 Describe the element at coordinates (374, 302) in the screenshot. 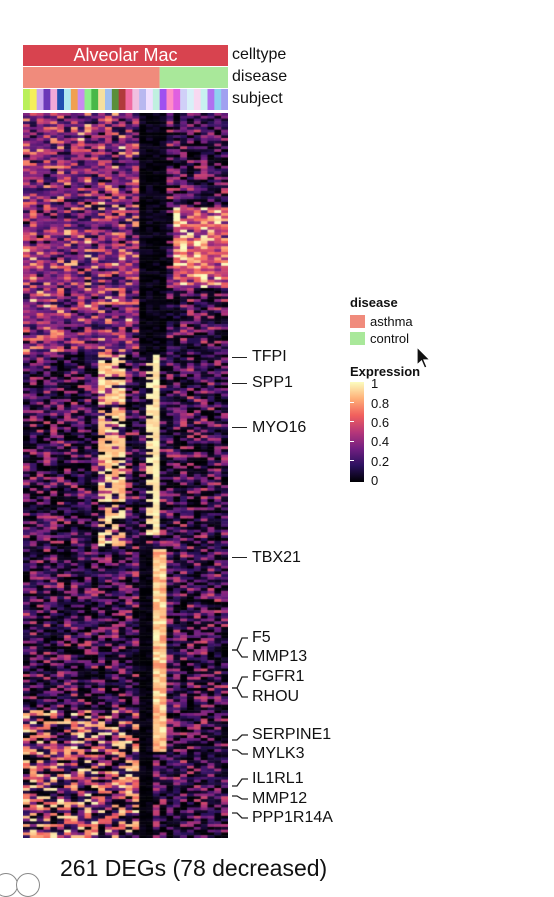

I see `legend-disease-title: disease` at that location.